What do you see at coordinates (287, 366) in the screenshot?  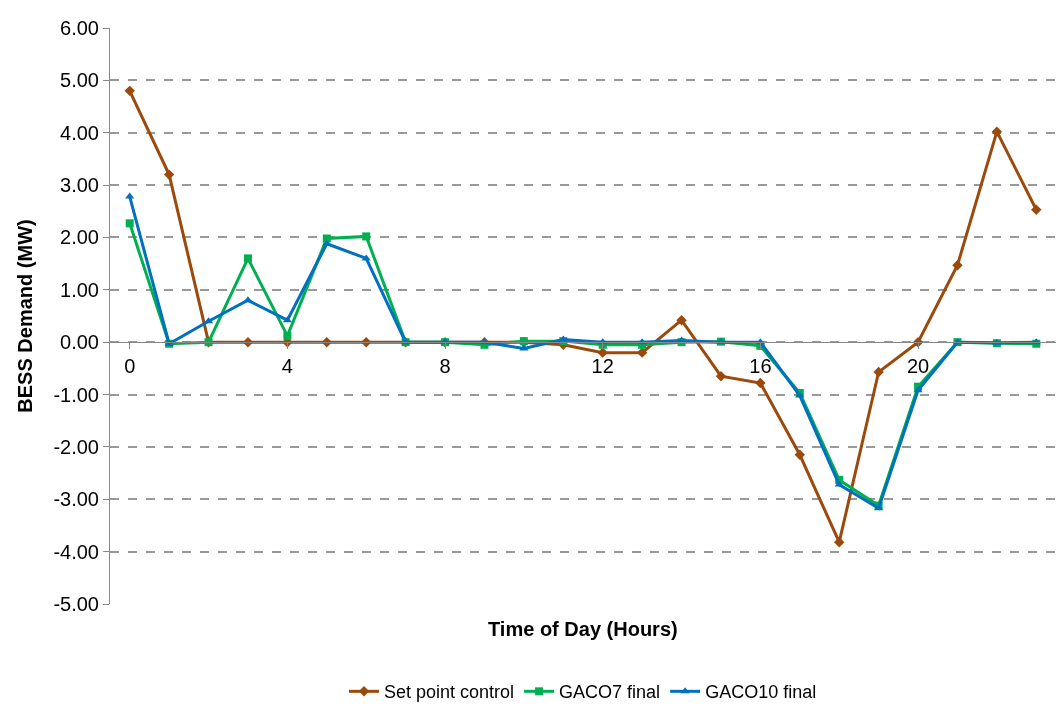 I see `x-tick-label: 4` at bounding box center [287, 366].